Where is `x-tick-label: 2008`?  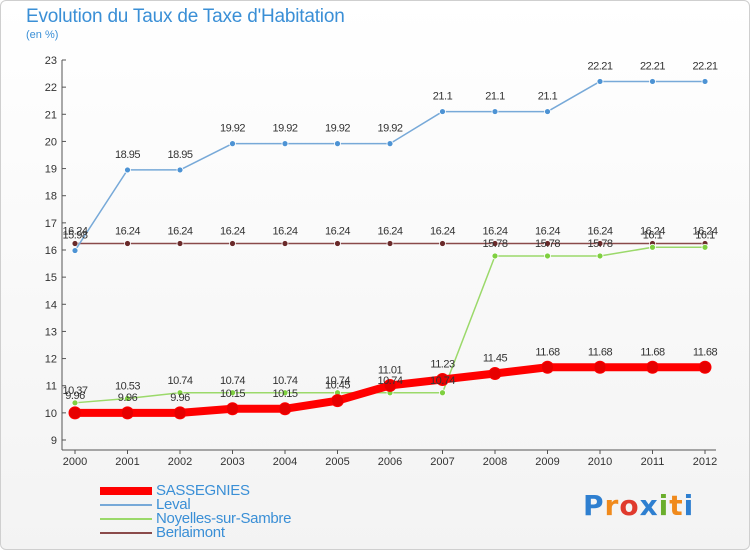
x-tick-label: 2008 is located at coordinates (495, 462).